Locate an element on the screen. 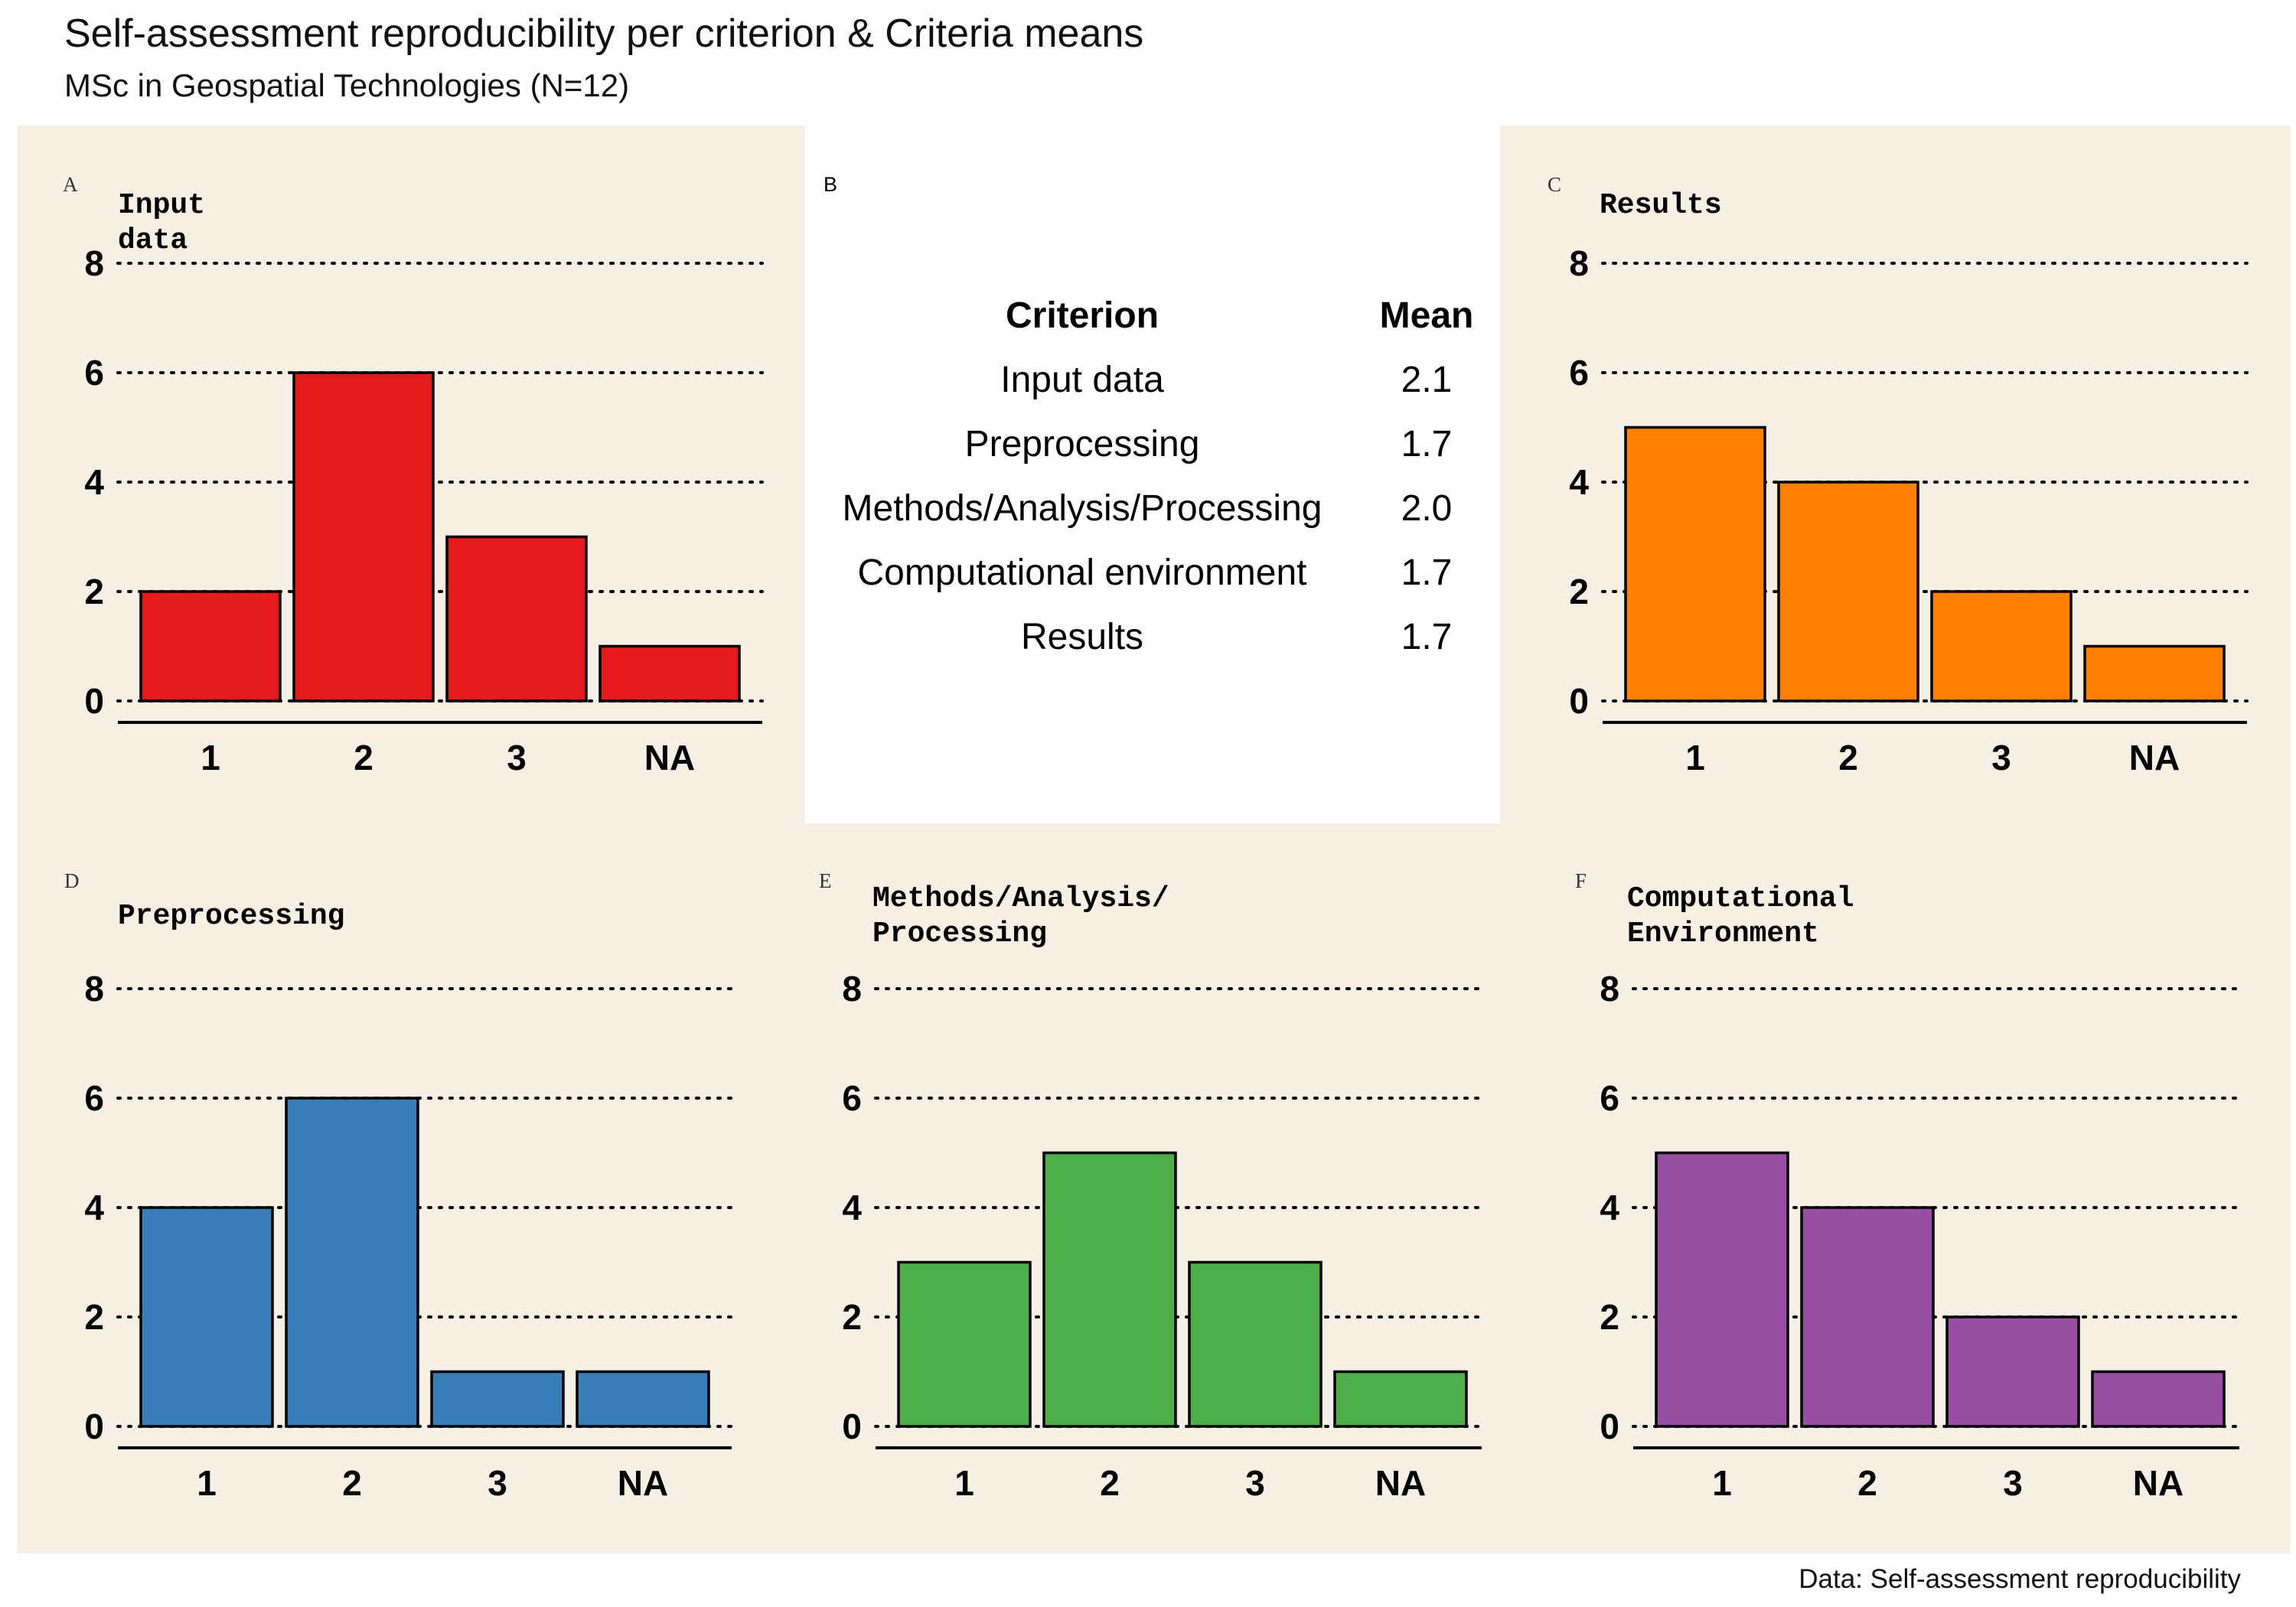  table-row: Computational environment 1.7 is located at coordinates (1155, 572).